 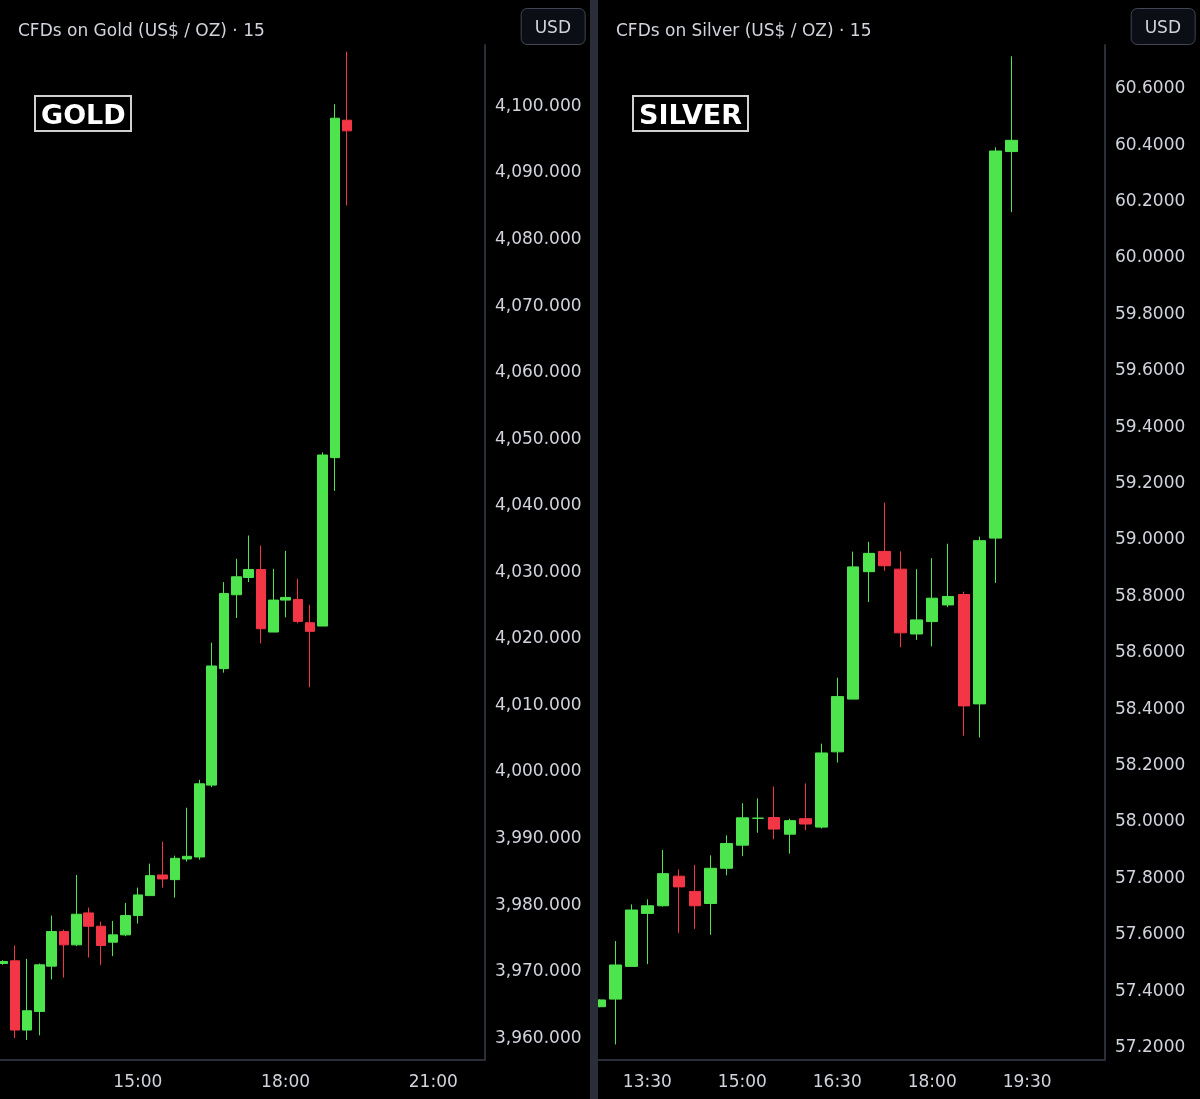 What do you see at coordinates (744, 29) in the screenshot?
I see `chart-title: CFDs on Silver (US$ / OZ) · 15` at bounding box center [744, 29].